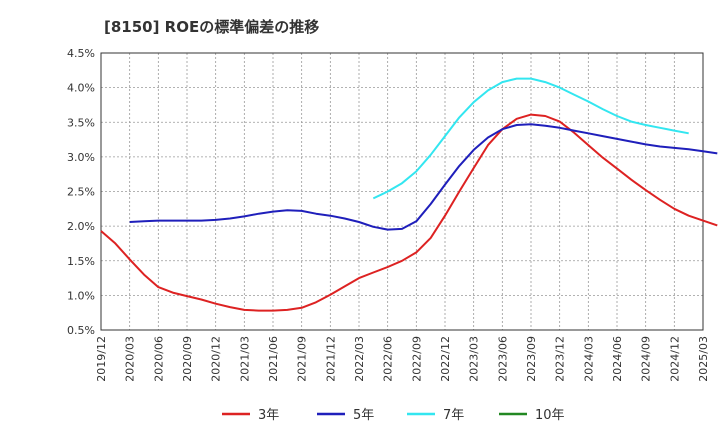 The width and height of the screenshot is (720, 440). What do you see at coordinates (646, 359) in the screenshot?
I see `x-tick-label: 2024/09` at bounding box center [646, 359].